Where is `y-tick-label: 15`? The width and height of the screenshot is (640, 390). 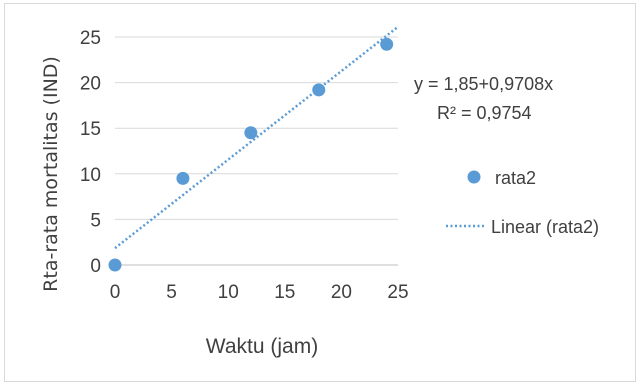 y-tick-label: 15 is located at coordinates (90, 129).